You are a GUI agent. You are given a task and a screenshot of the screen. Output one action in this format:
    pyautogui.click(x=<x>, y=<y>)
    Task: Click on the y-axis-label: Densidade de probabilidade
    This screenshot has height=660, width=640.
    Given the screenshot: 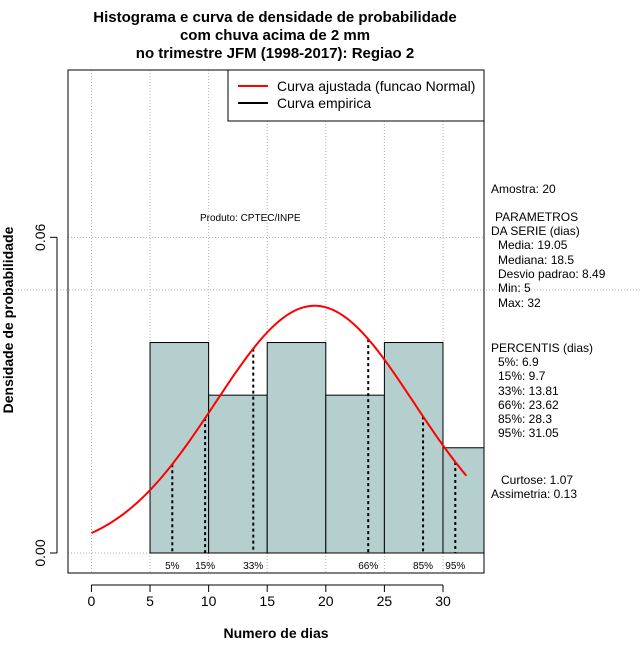 What is the action you would take?
    pyautogui.click(x=8, y=319)
    